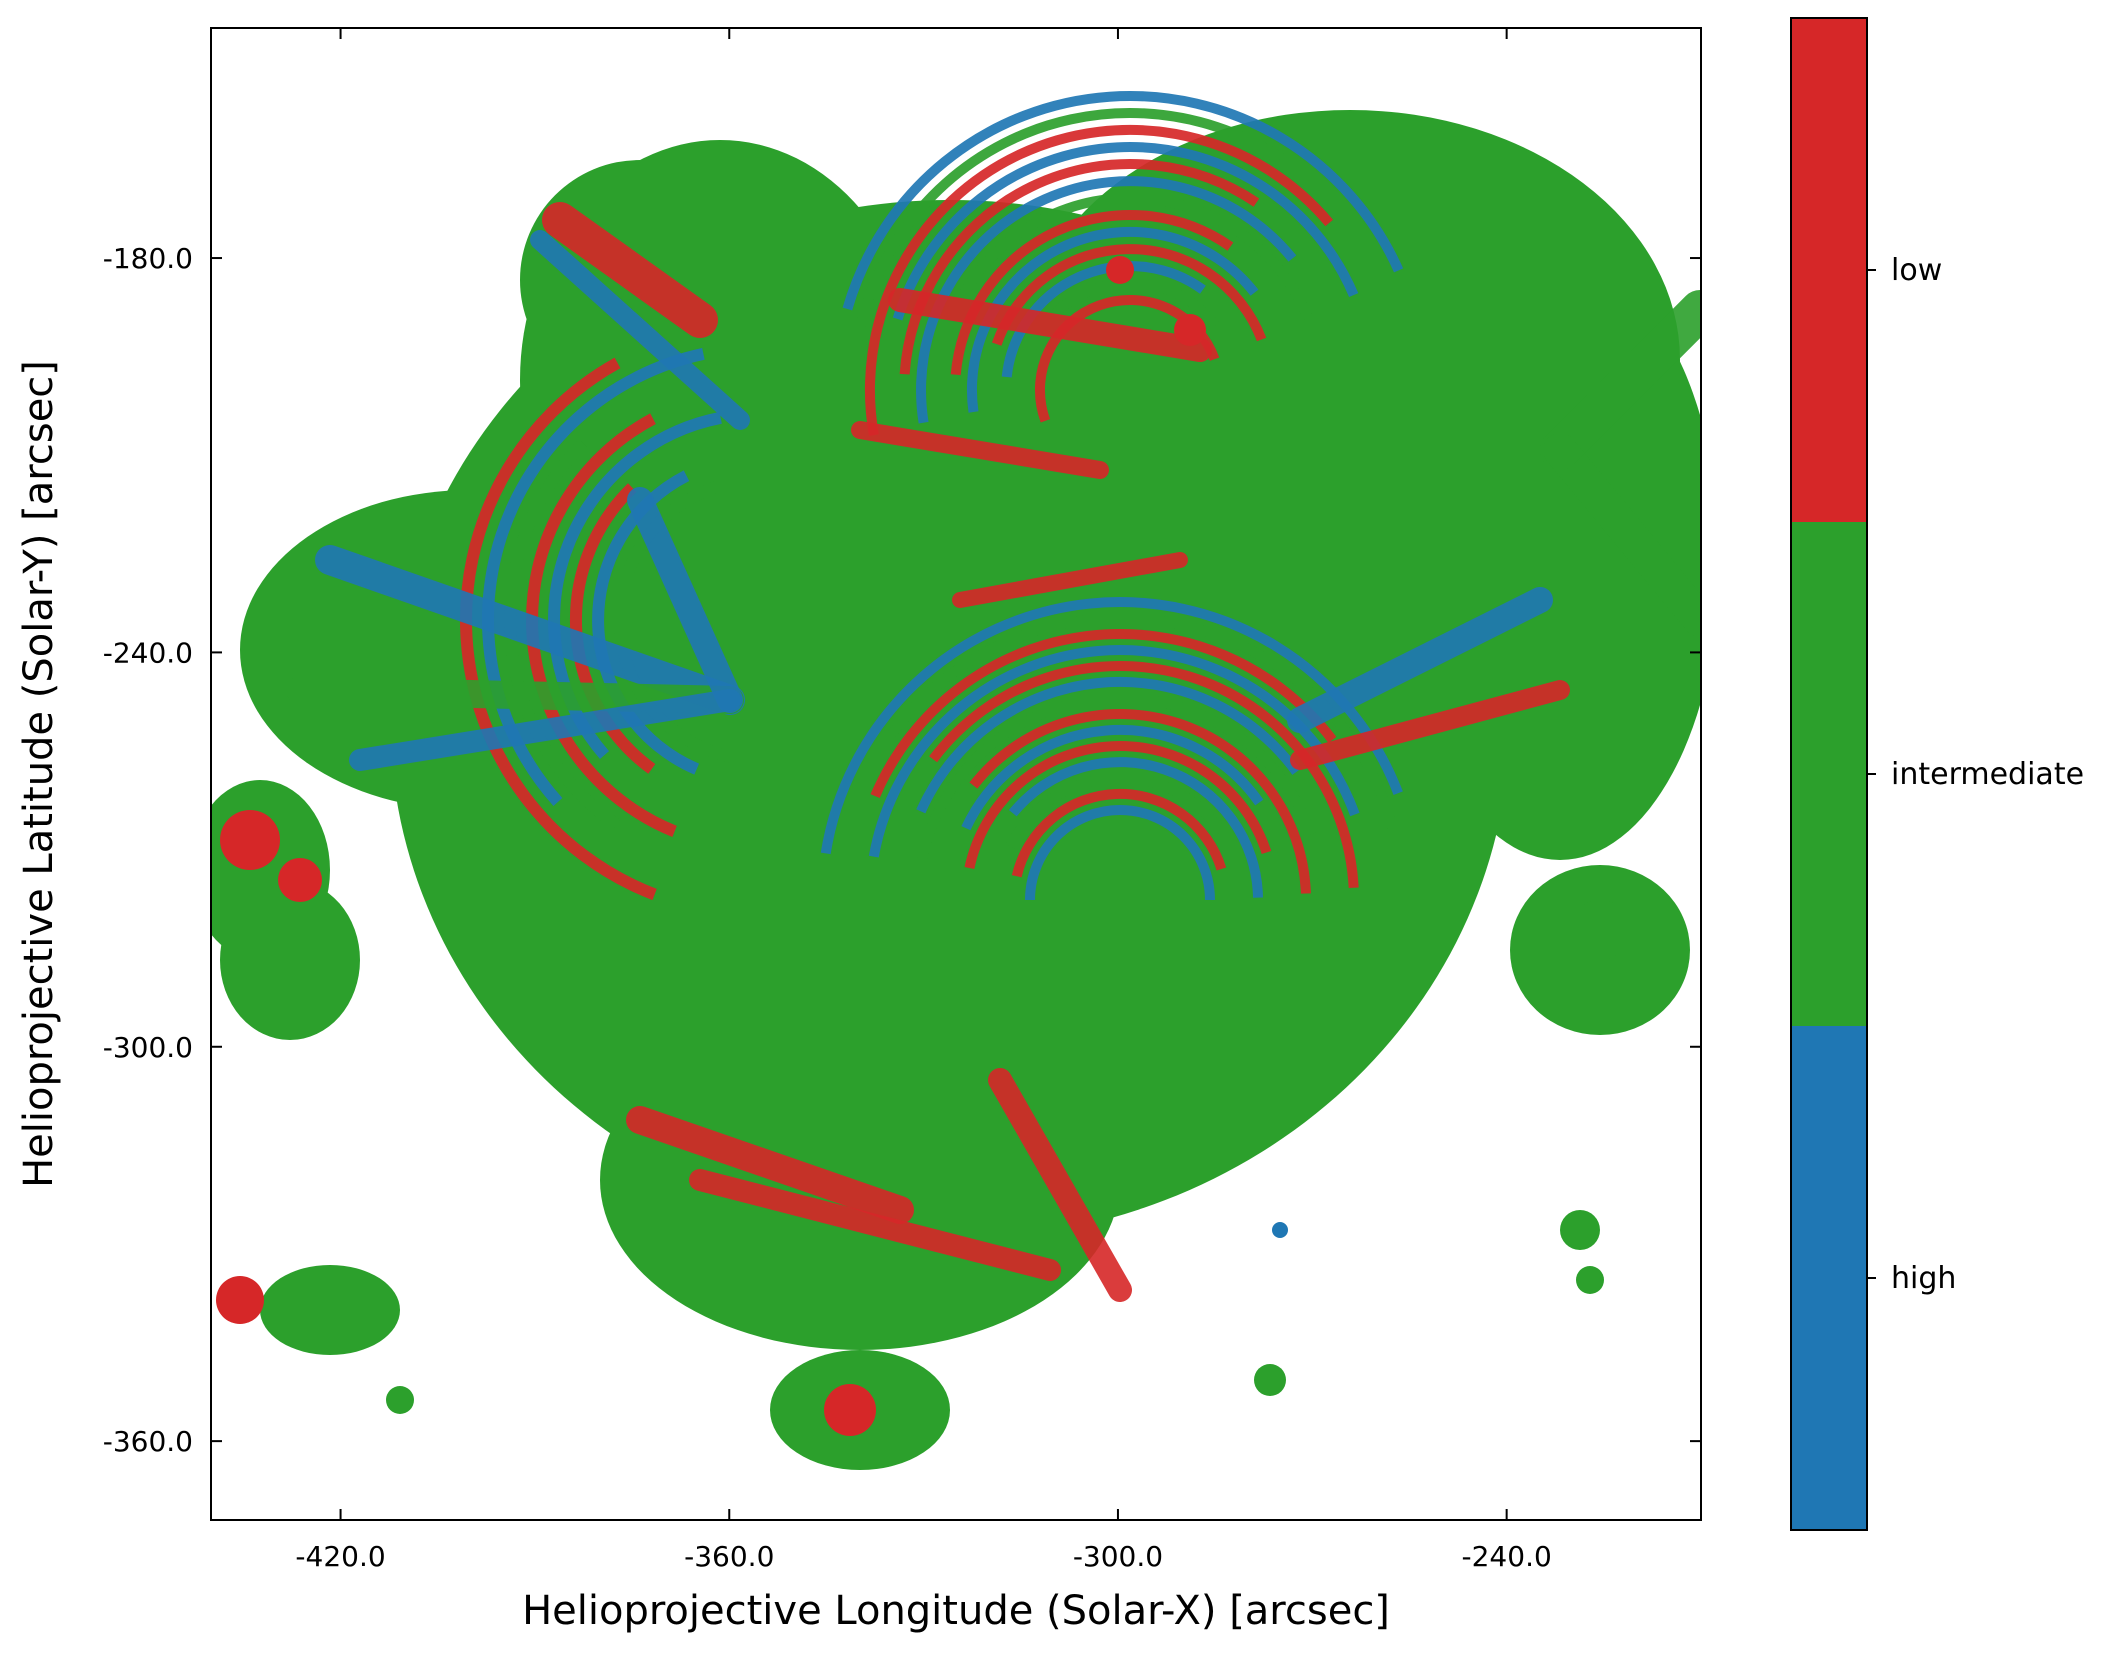 This screenshot has width=2123, height=1654. What do you see at coordinates (1507, 1556) in the screenshot?
I see `x-tick-label: -240.0` at bounding box center [1507, 1556].